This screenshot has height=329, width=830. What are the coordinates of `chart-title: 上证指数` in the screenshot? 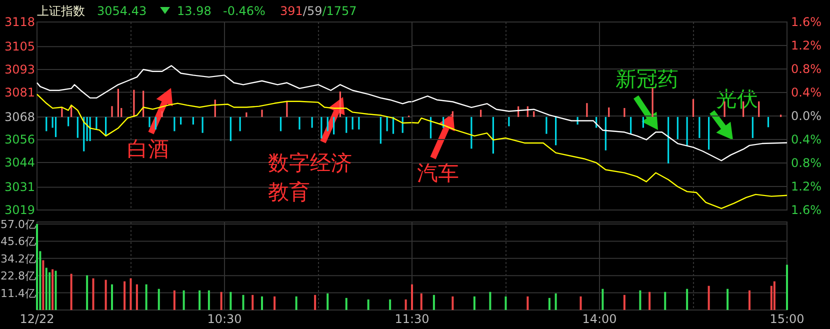 It's located at (61, 11).